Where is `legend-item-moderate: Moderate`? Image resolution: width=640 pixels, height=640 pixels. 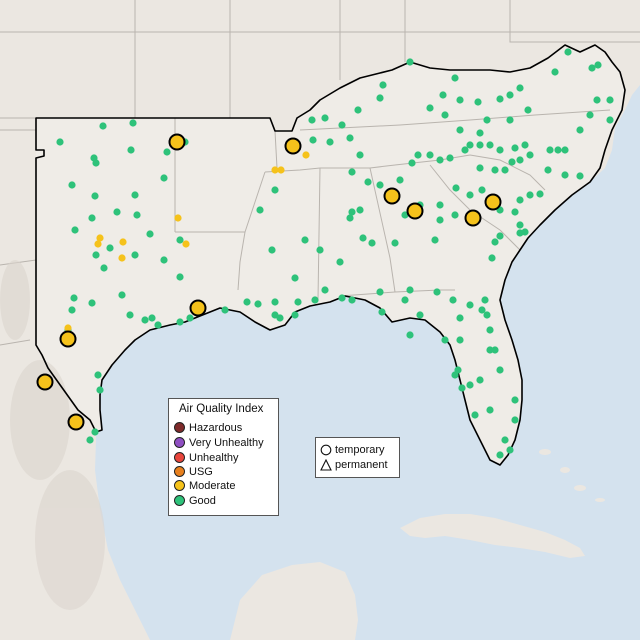 legend-item-moderate: Moderate is located at coordinates (204, 486).